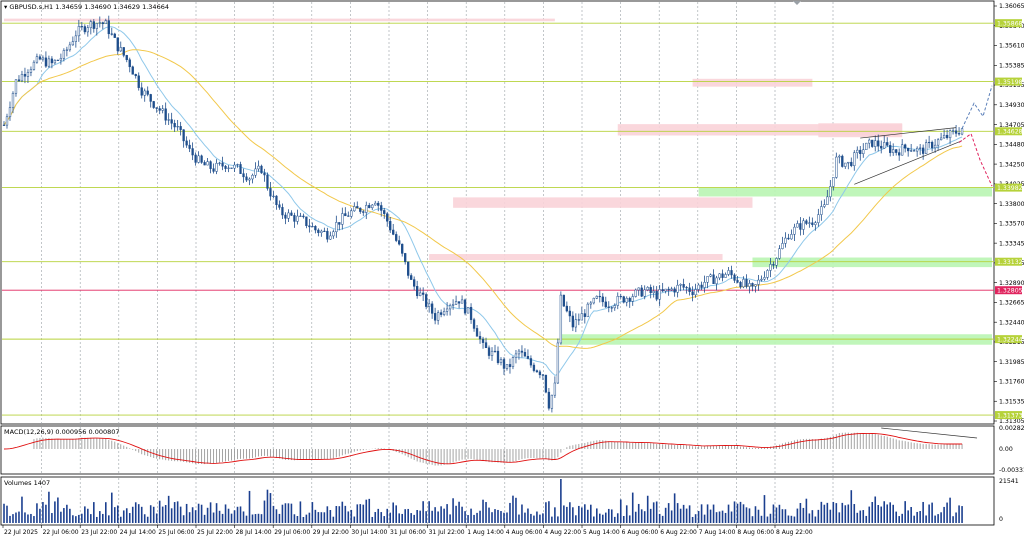 The height and width of the screenshot is (541, 1024). Describe the element at coordinates (794, 532) in the screenshot. I see `time-tick-label: 8 Aug 22:00` at that location.